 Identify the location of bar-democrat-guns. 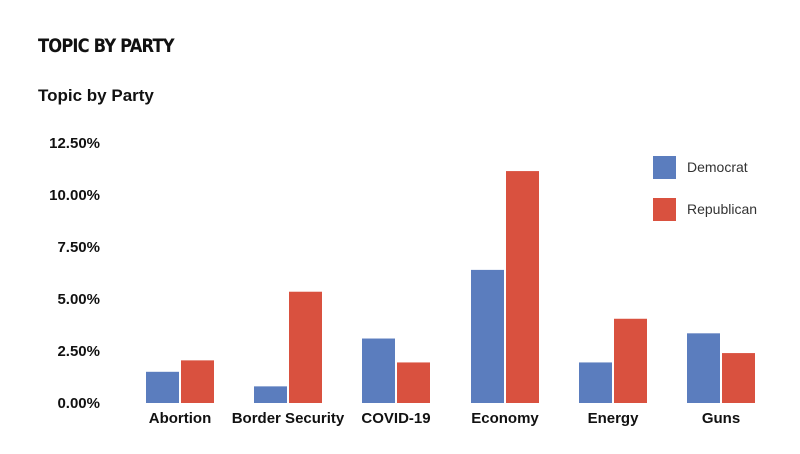
(703, 368).